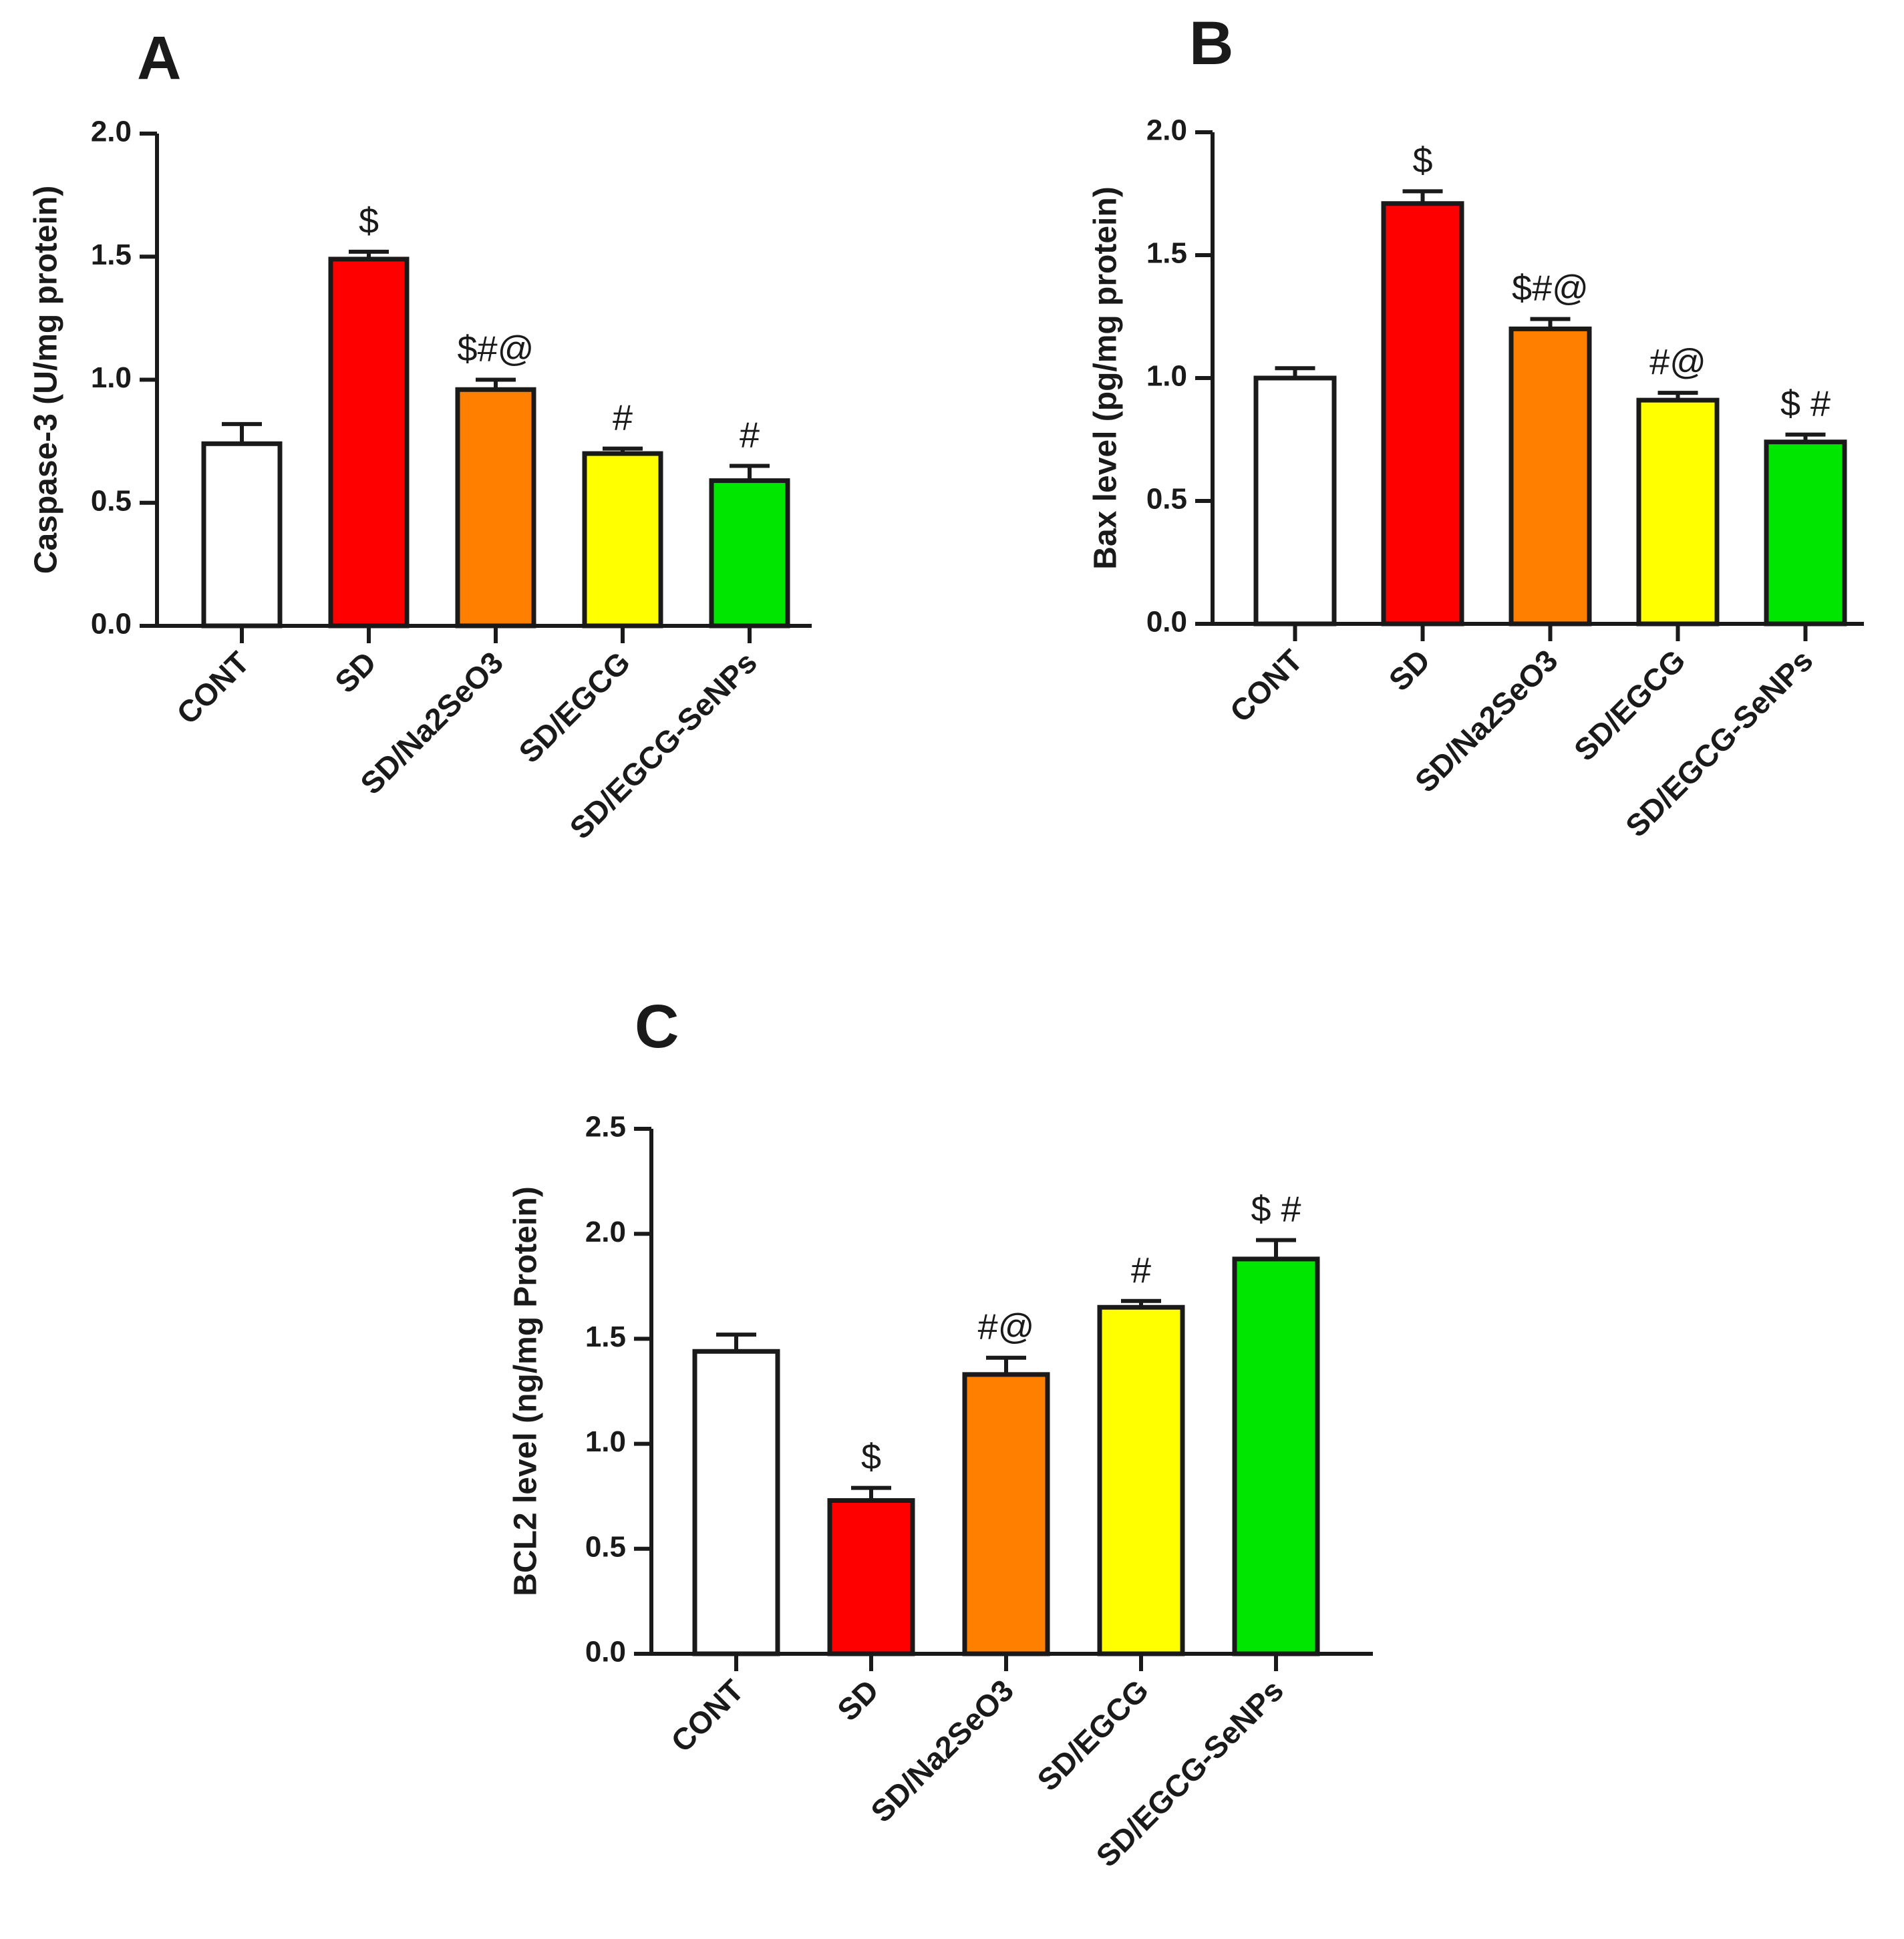  Describe the element at coordinates (526, 1391) in the screenshot. I see `y-axis-title: BCL2 level (ng/mg Protein)` at that location.